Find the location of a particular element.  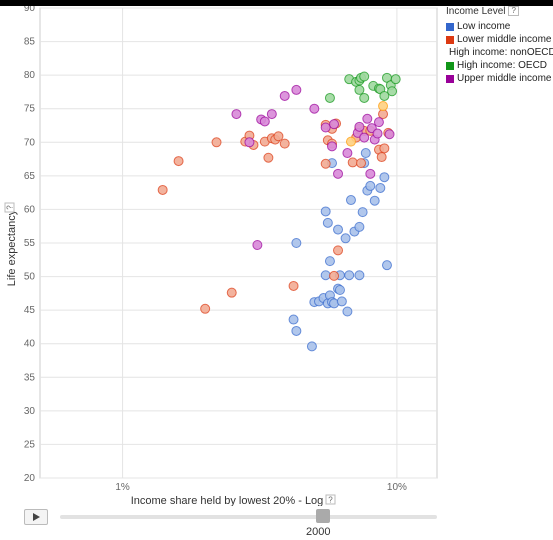

legend-label: High income: OECD is located at coordinates (502, 65).